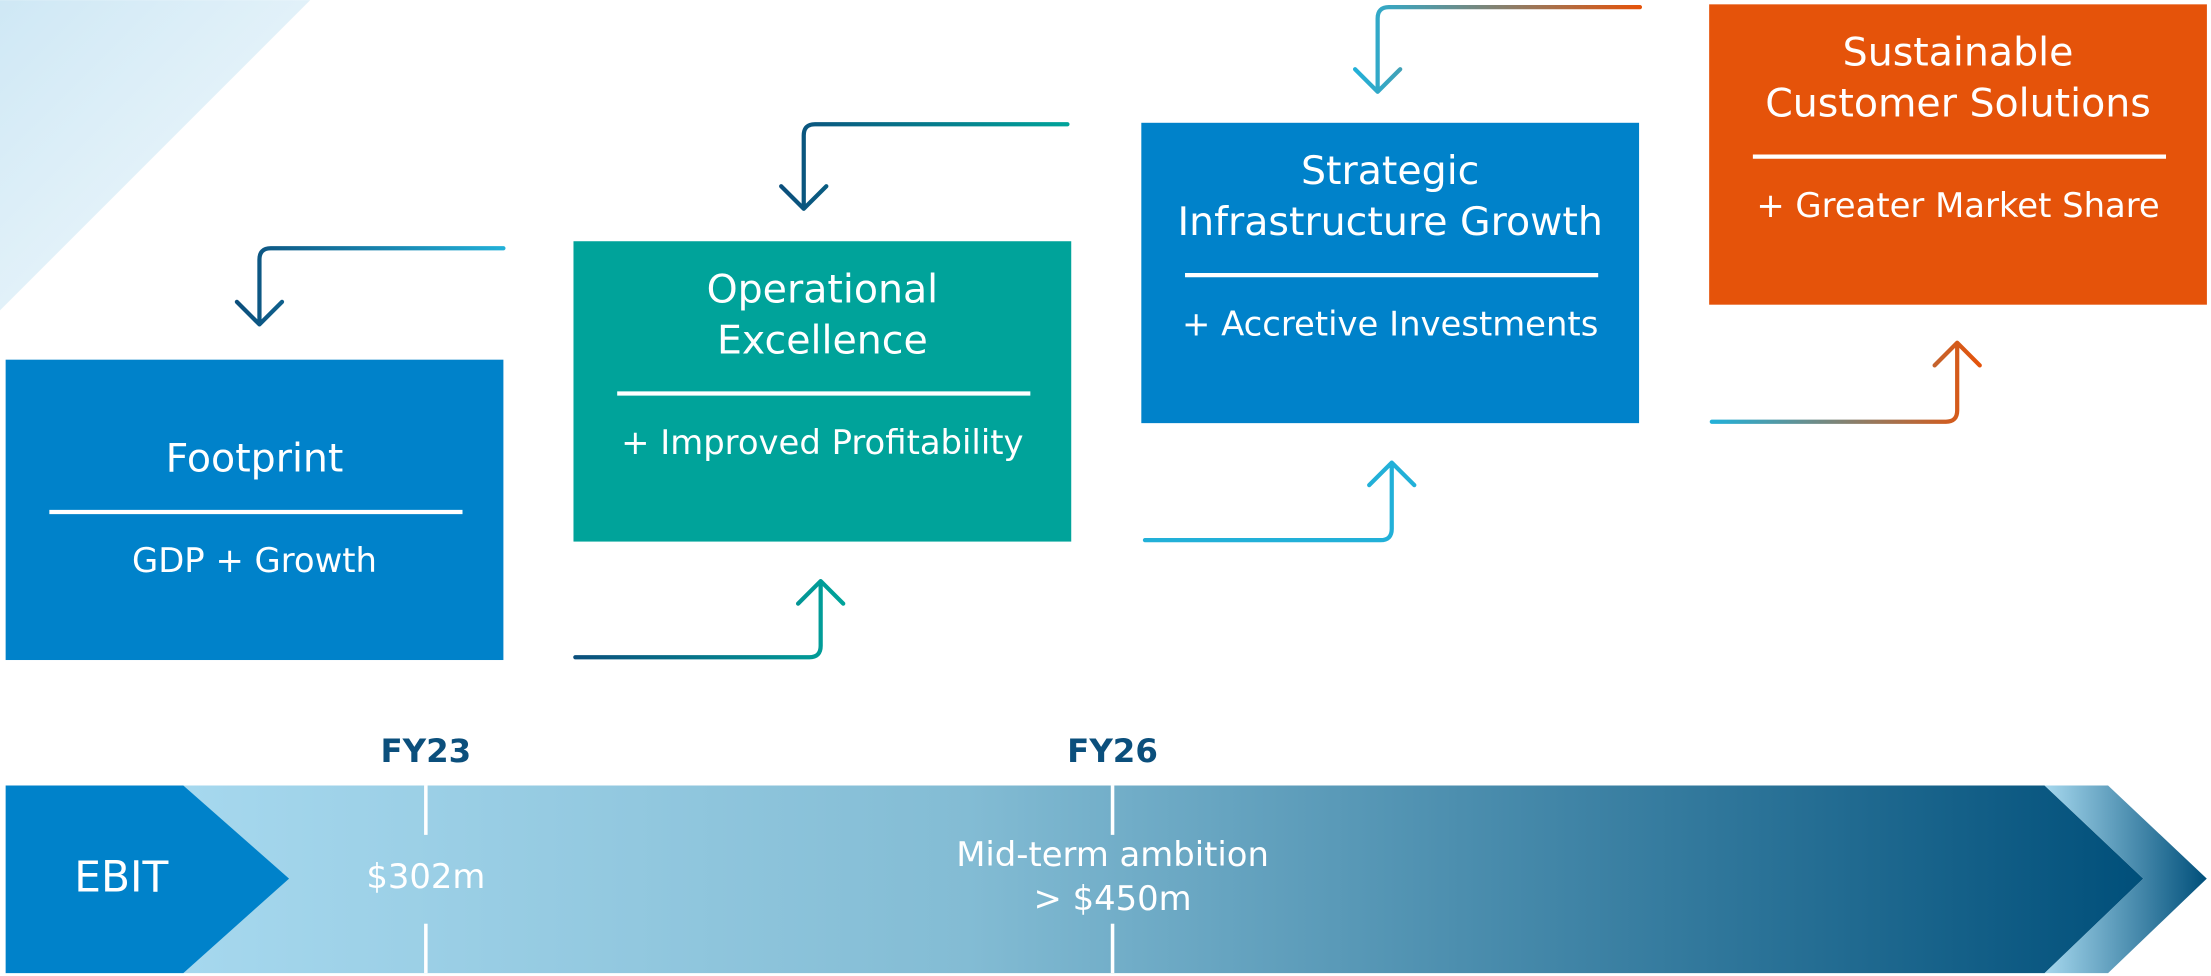  What do you see at coordinates (121, 877) in the screenshot?
I see `timeline-label: EBIT` at bounding box center [121, 877].